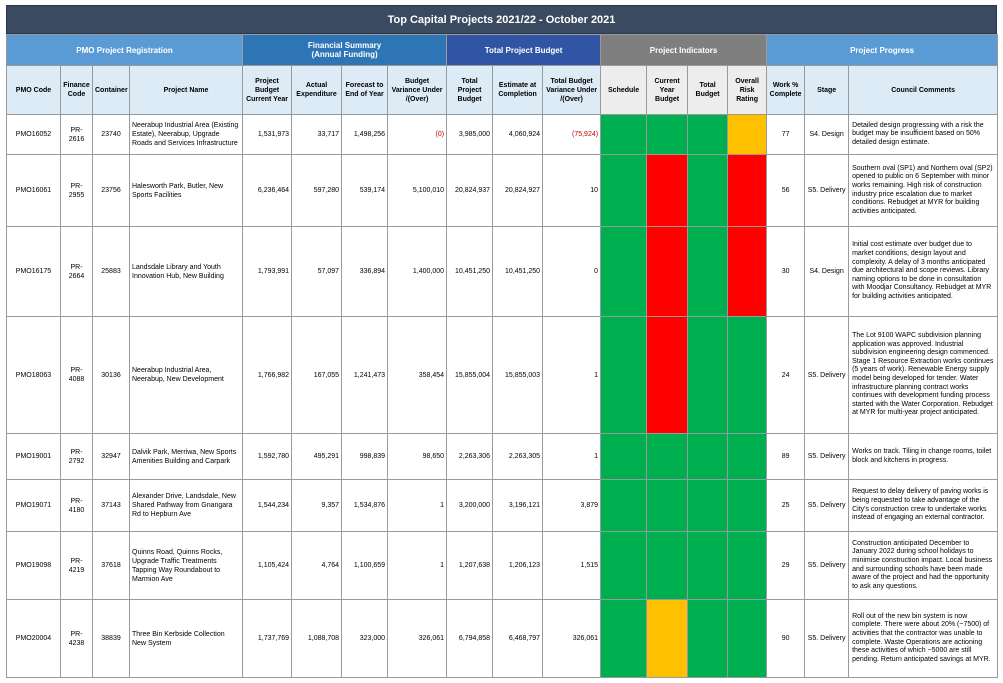  What do you see at coordinates (76, 638) in the screenshot?
I see `cell-finance-code: PR-4238` at bounding box center [76, 638].